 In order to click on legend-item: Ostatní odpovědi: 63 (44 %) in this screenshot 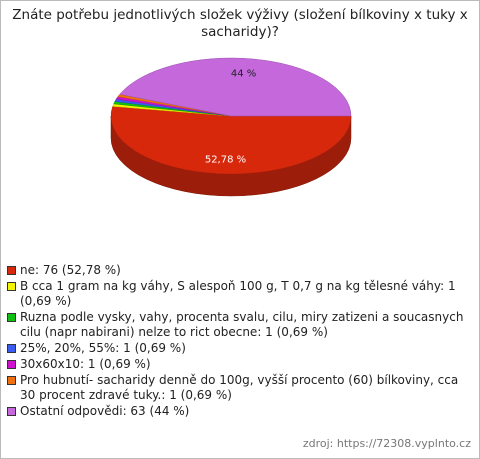, I will do `click(240, 411)`.